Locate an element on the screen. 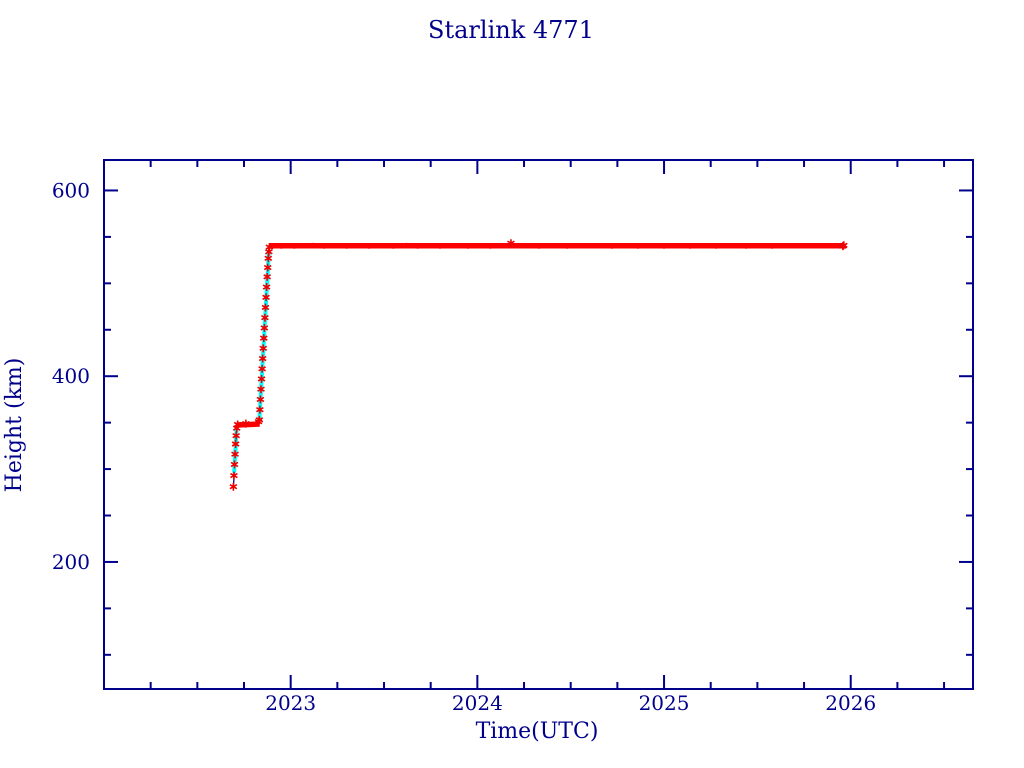  x-tick-label: 2025 is located at coordinates (664, 703).